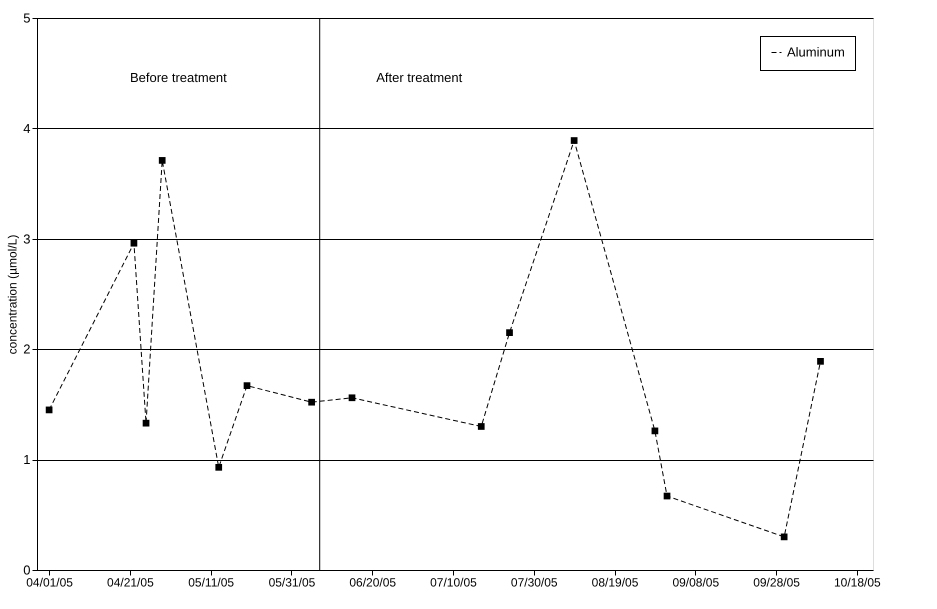 The image size is (937, 609). What do you see at coordinates (130, 583) in the screenshot?
I see `x-tick-label: 04/21/05` at bounding box center [130, 583].